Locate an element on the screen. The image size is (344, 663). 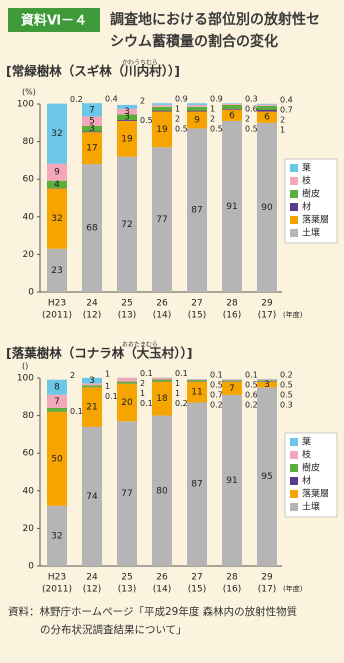
y-unit: (%) is located at coordinates (29, 92).